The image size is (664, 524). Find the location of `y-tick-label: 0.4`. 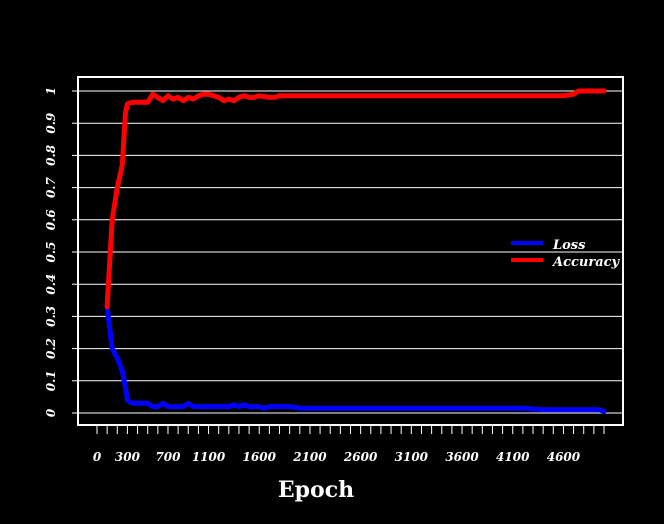

y-tick-label: 0.4 is located at coordinates (51, 284).